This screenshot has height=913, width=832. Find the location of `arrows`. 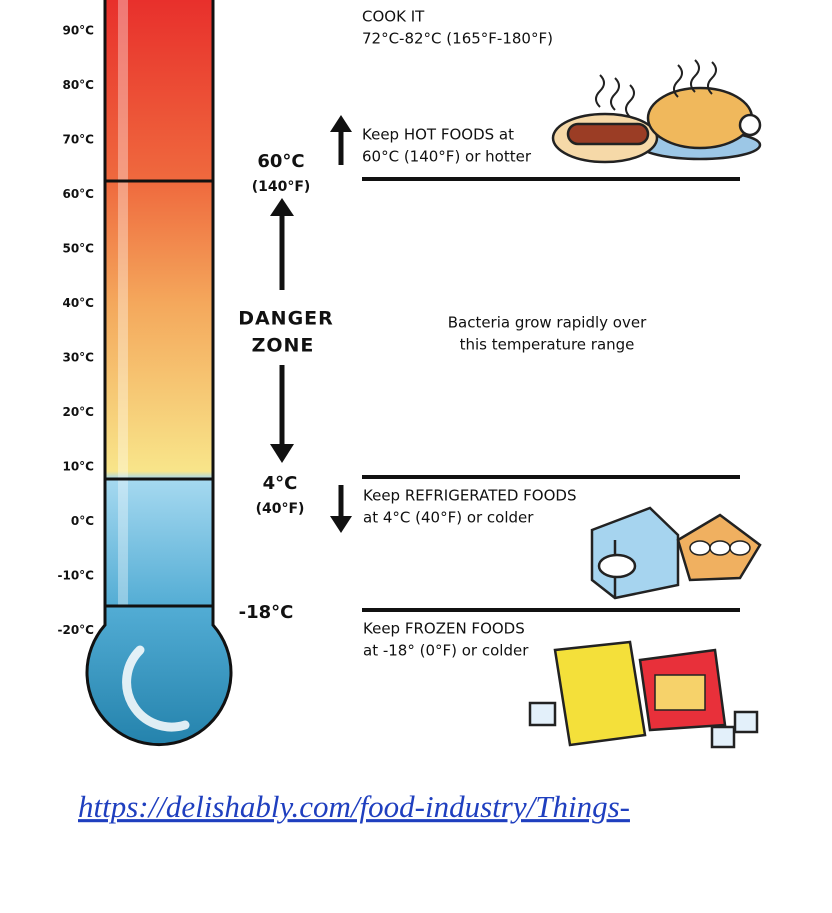

arrows is located at coordinates (311, 324).